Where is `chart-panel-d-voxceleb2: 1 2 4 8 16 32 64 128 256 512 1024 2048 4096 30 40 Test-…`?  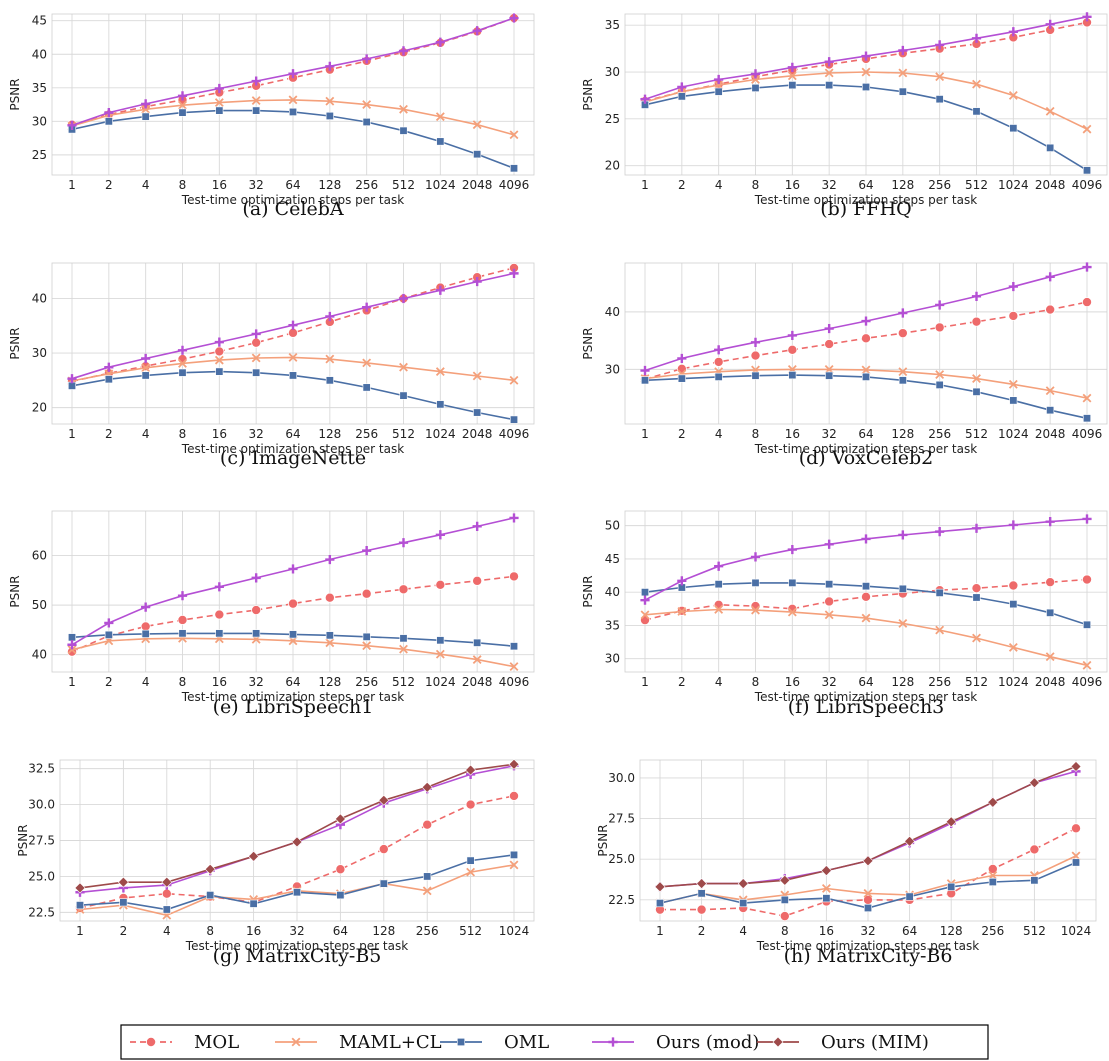 chart-panel-d-voxceleb2: 1 2 4 8 16 32 64 128 256 512 1024 2048 4096 30 40 Test-… is located at coordinates (844, 365).